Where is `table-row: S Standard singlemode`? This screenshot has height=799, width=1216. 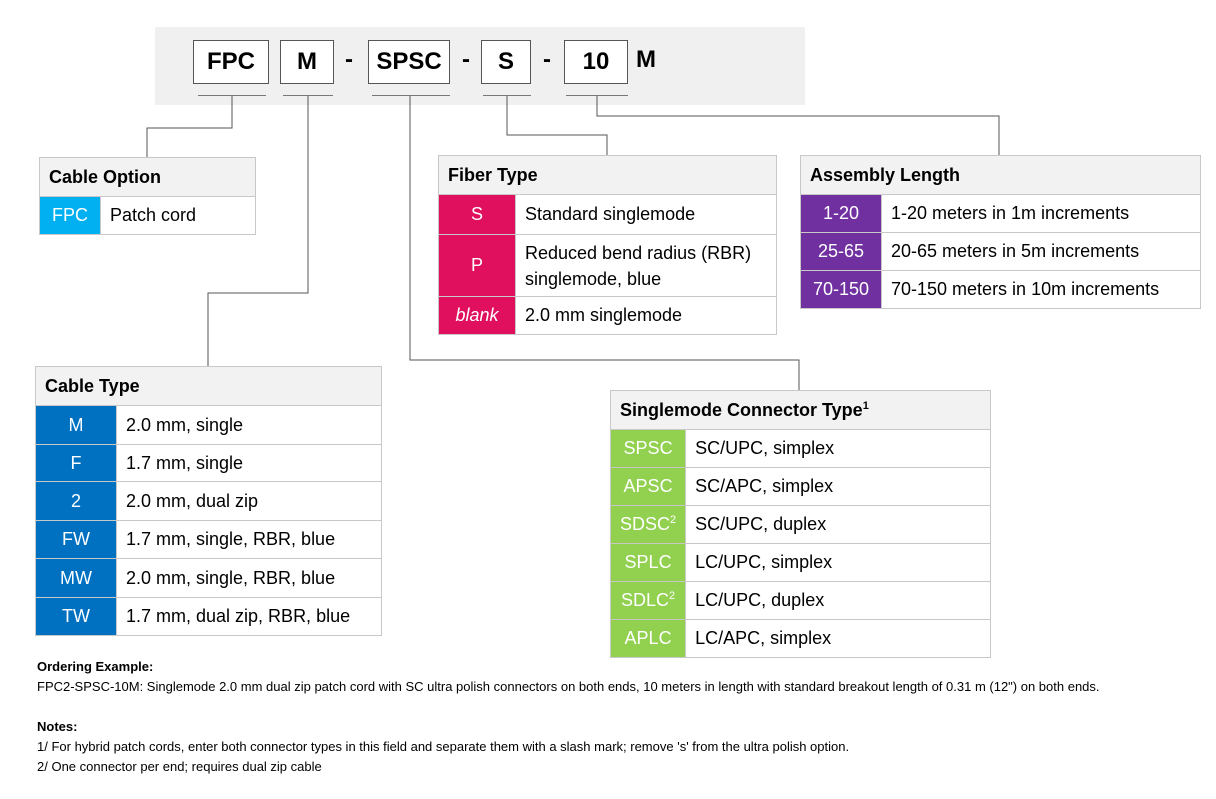
table-row: S Standard singlemode is located at coordinates (607, 214).